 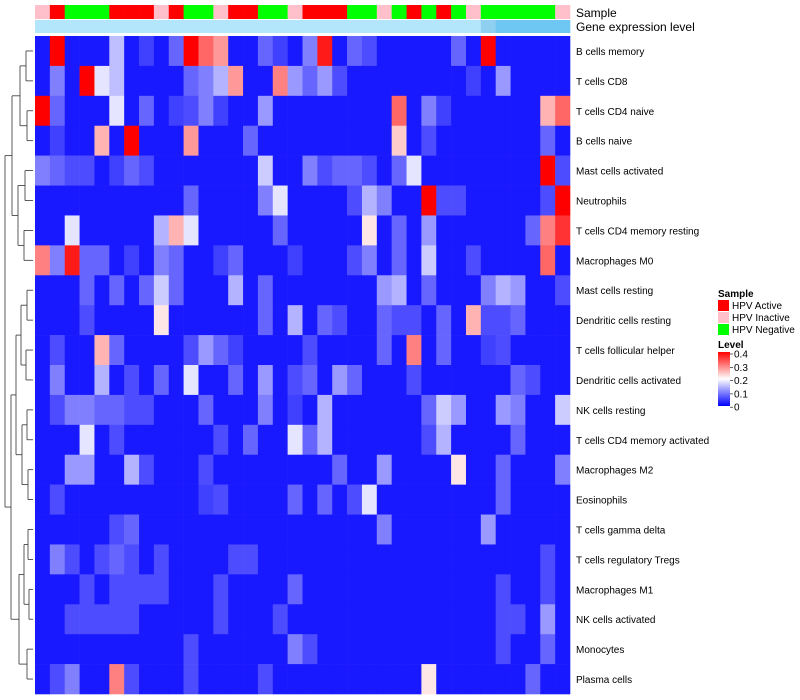 I want to click on row-label: T cells CD4 memory activated, so click(x=642, y=441).